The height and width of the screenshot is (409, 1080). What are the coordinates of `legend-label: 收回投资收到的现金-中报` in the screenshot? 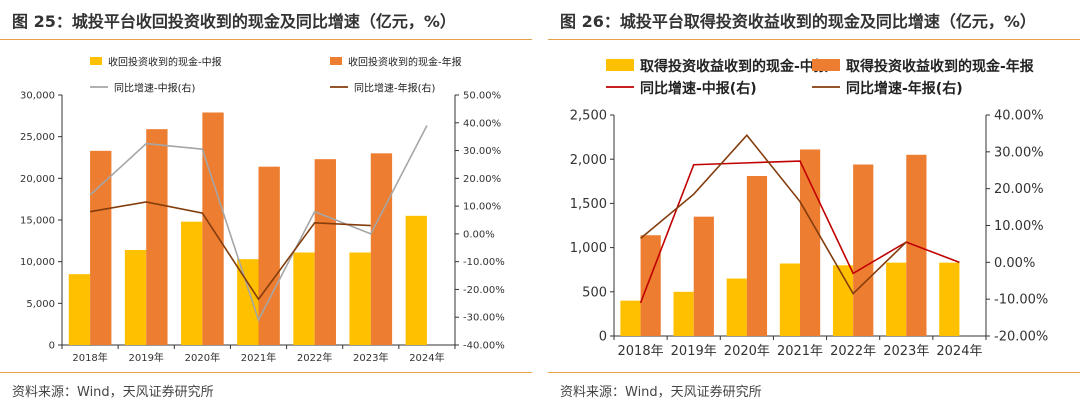 It's located at (165, 62).